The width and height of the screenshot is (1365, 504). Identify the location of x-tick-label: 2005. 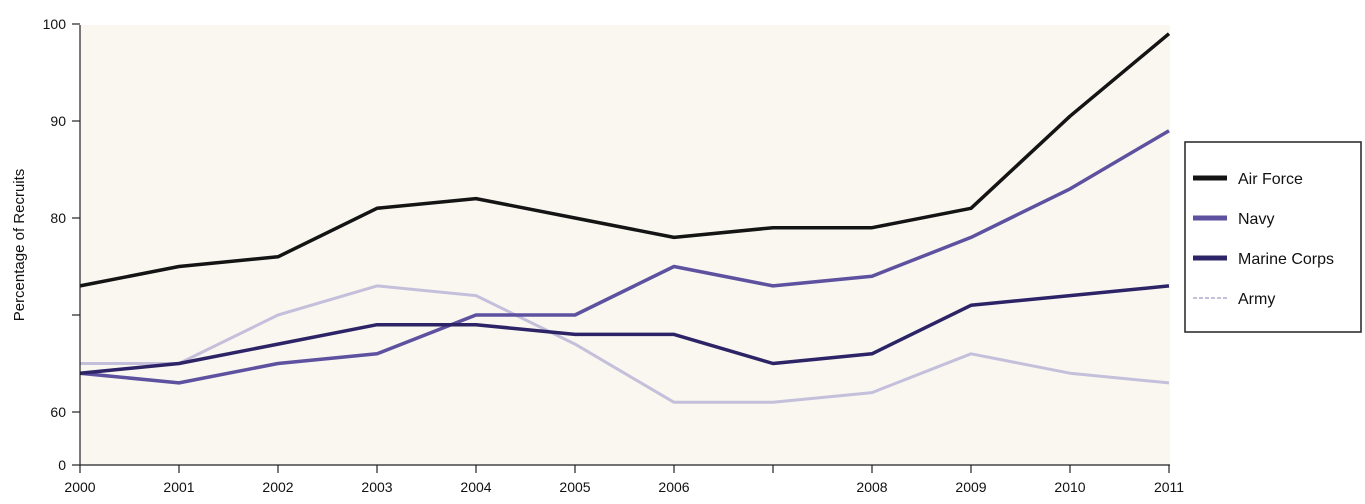
(574, 487).